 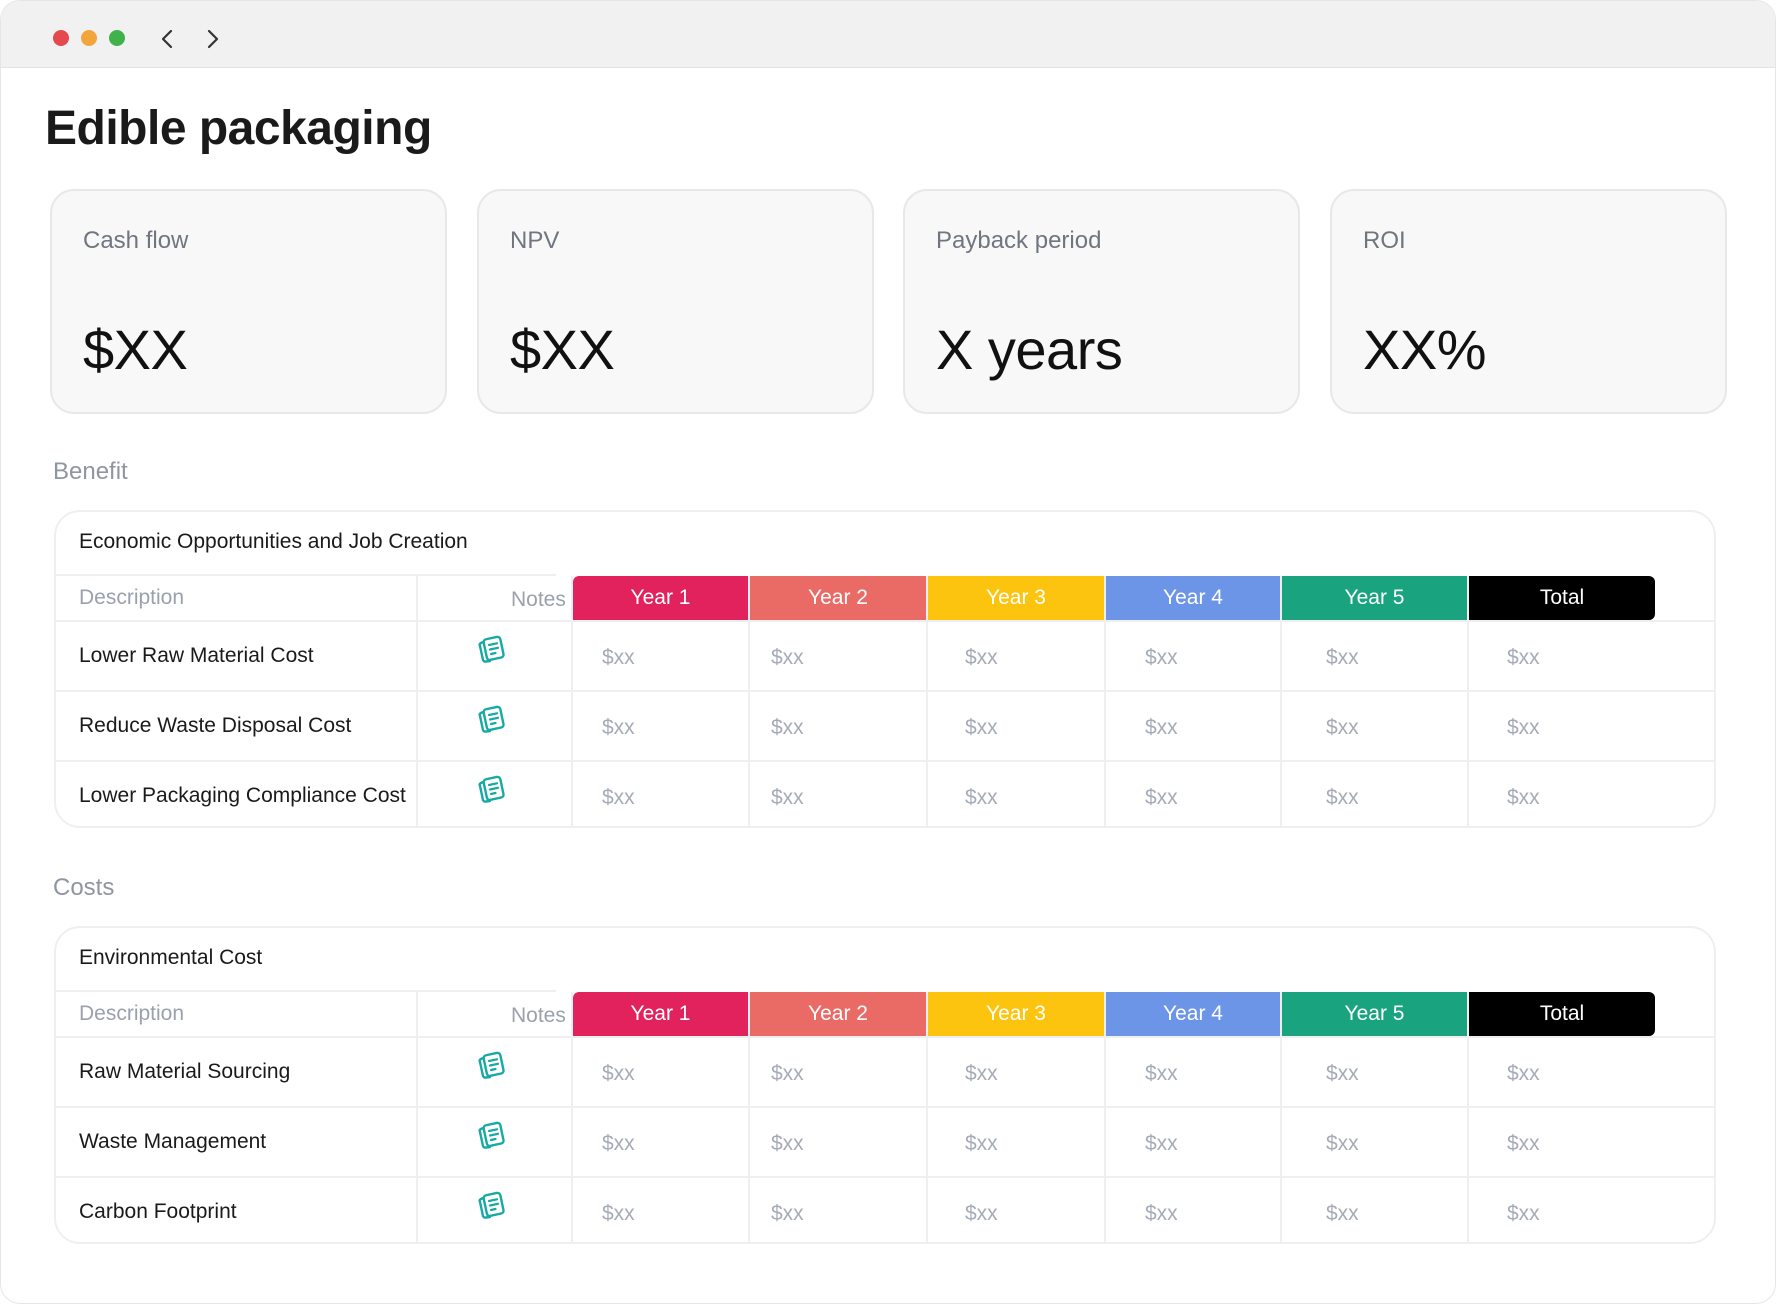 I want to click on chevron-right-icon, so click(x=213, y=39).